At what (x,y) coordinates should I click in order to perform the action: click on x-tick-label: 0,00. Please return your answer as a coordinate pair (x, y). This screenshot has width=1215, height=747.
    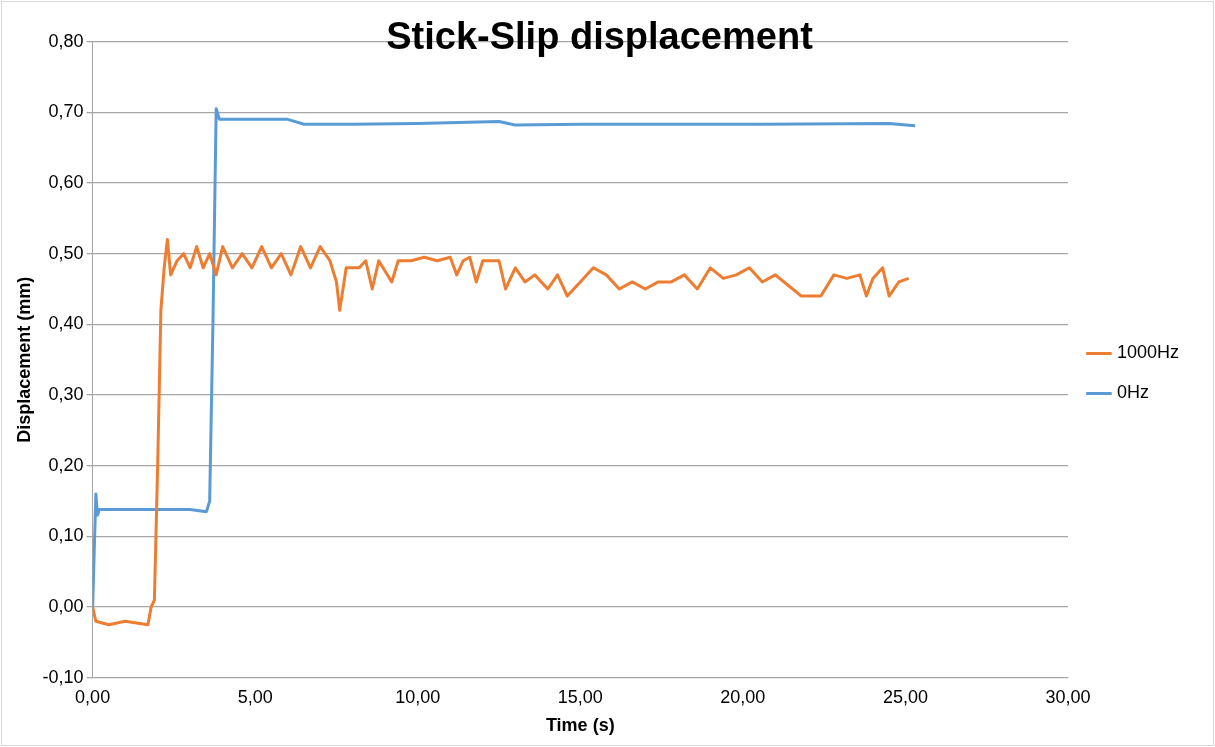
    Looking at the image, I should click on (93, 696).